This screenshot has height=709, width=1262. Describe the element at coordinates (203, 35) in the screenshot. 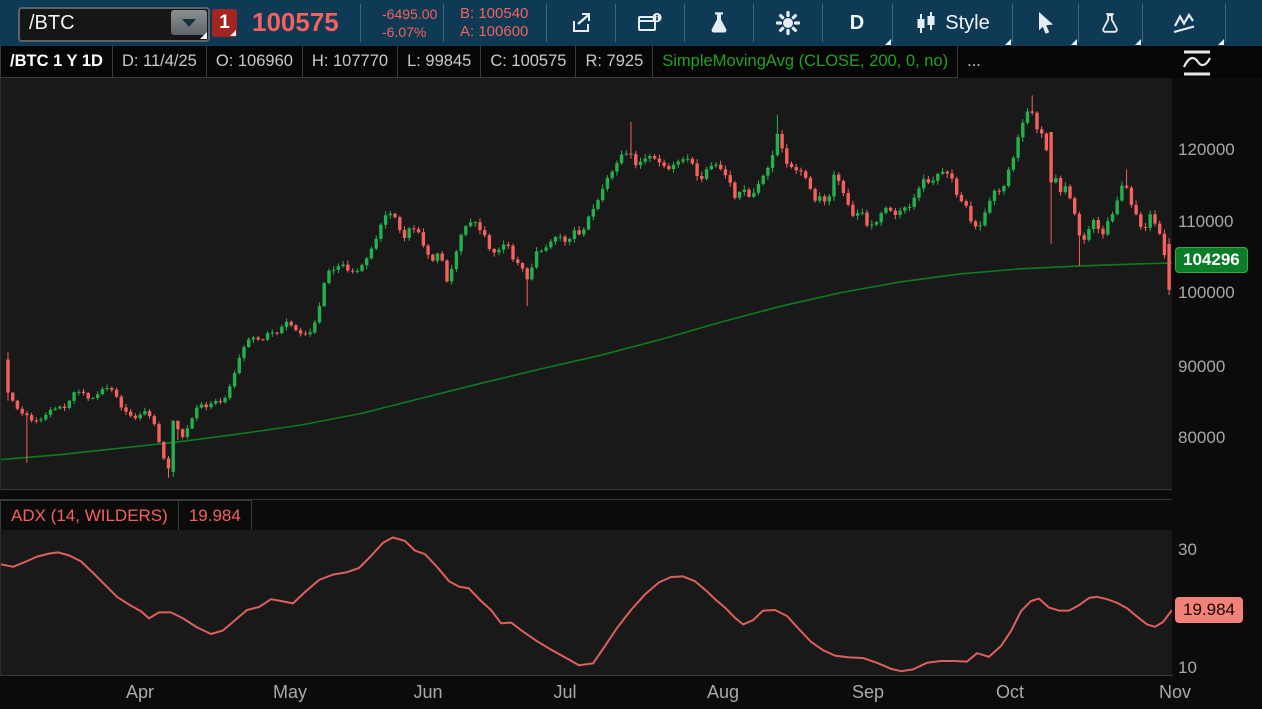

I see `combo-corner-handle` at that location.